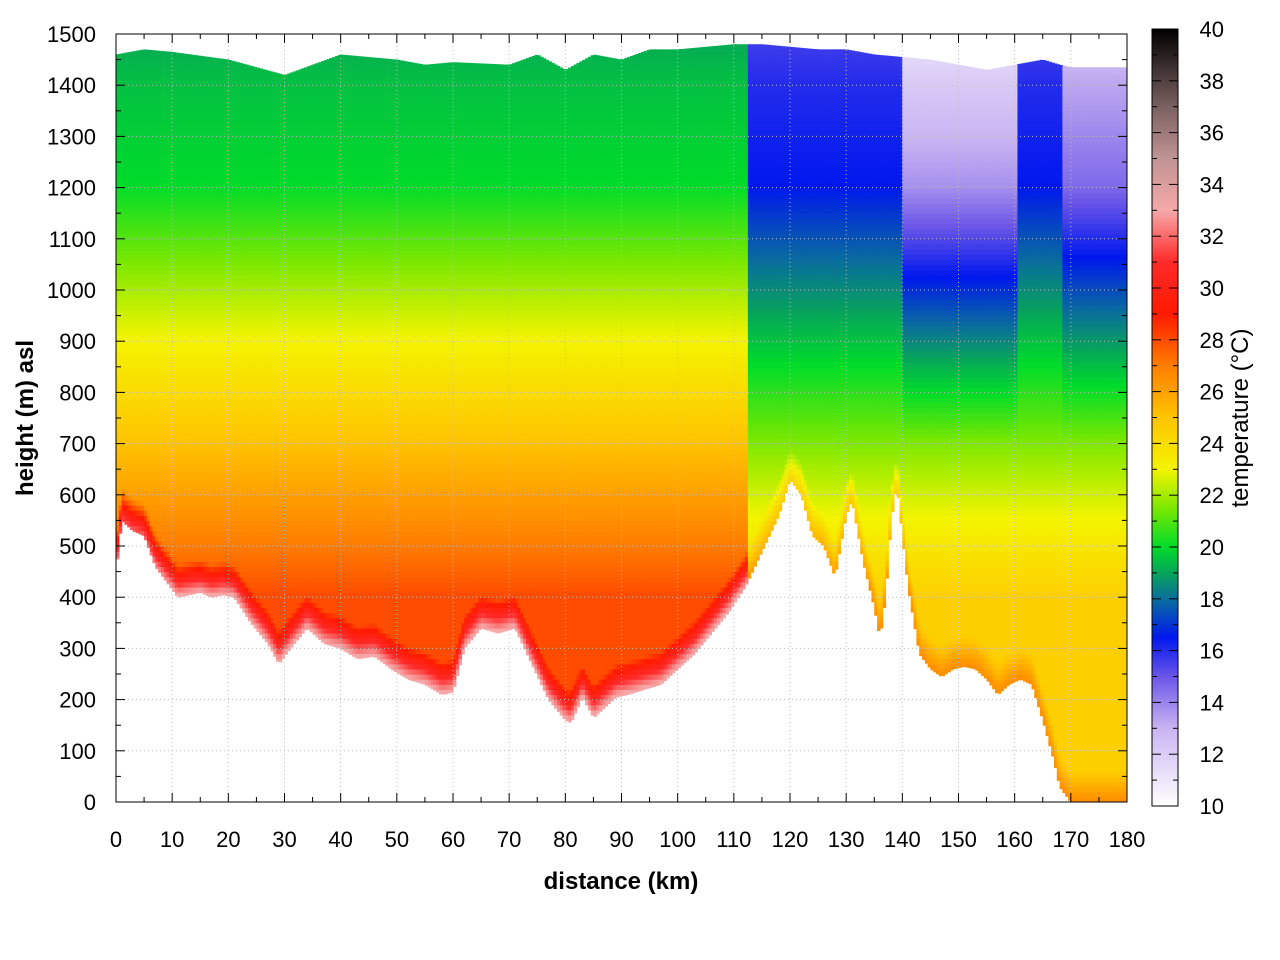 The height and width of the screenshot is (960, 1280). I want to click on colorbar-tick-label: 10, so click(1212, 806).